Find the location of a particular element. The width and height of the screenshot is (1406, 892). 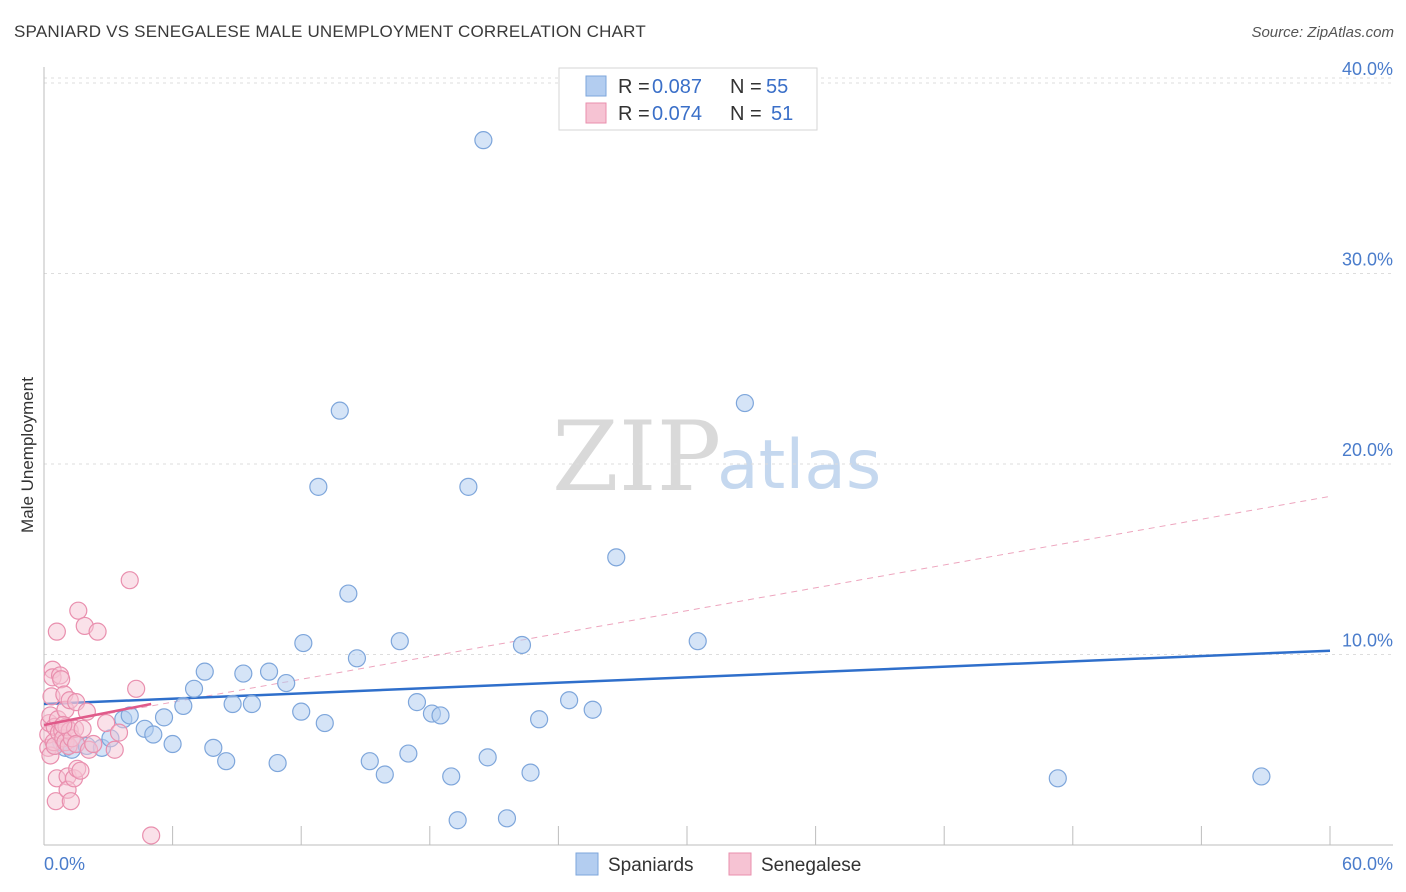

source-label: Source: ZipAtlas.com is located at coordinates (1322, 32).